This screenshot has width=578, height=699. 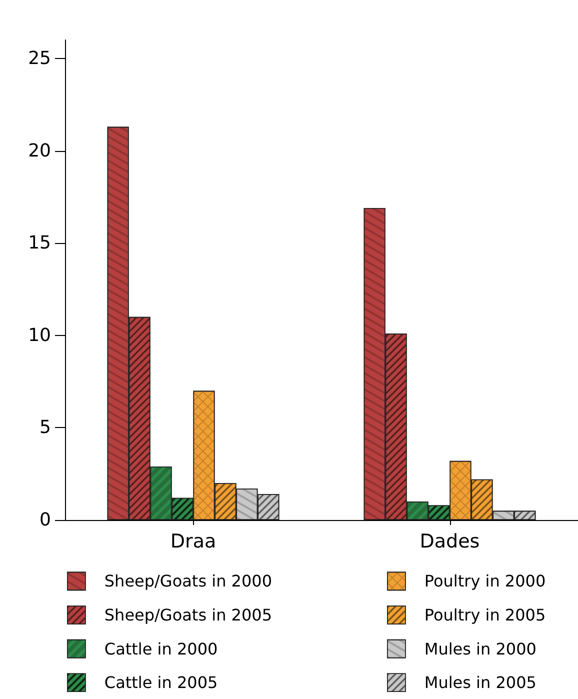 I want to click on x-tick-label: Draa, so click(x=193, y=541).